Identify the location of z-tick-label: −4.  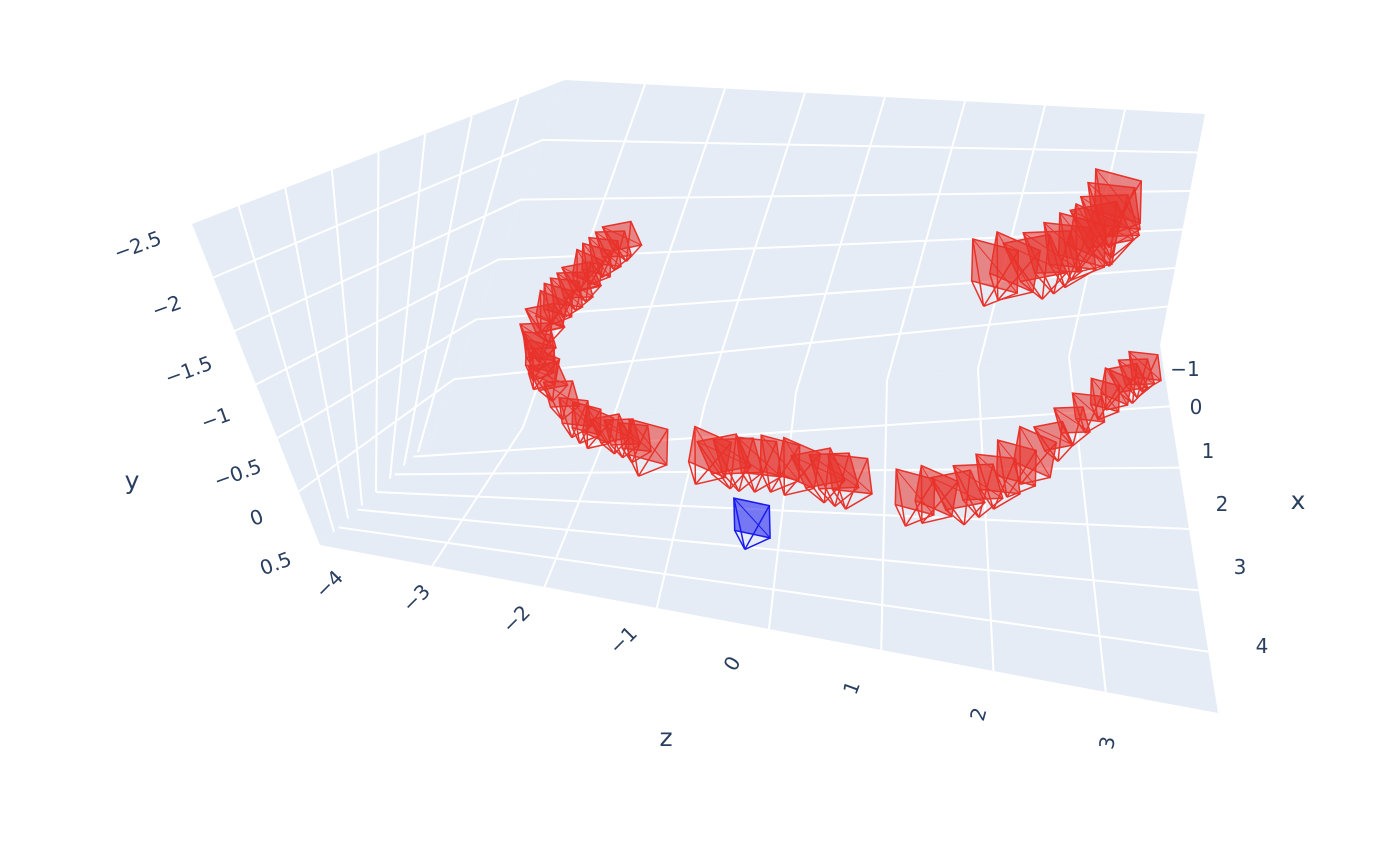
(329, 584).